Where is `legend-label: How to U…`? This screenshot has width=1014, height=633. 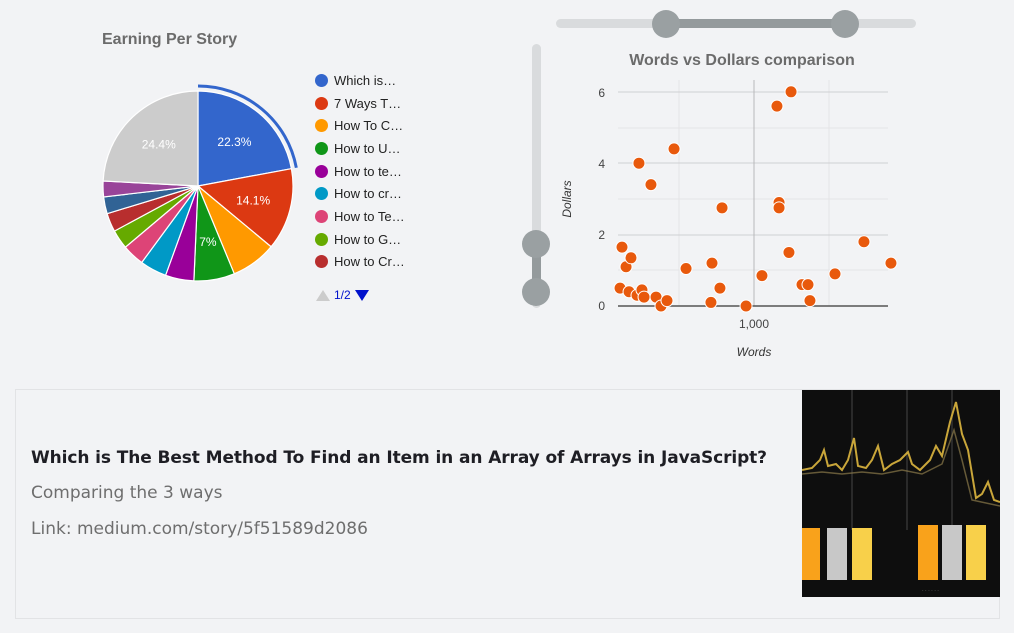
legend-label: How to U… is located at coordinates (367, 148).